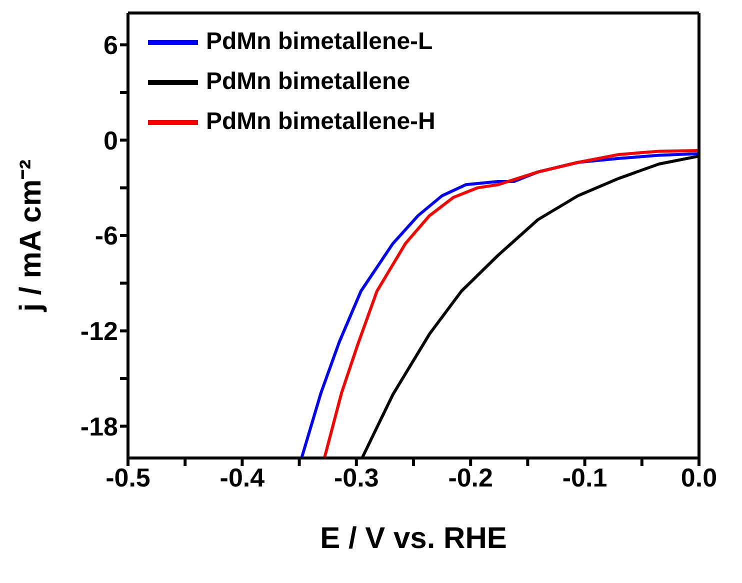 This screenshot has width=742, height=583. Describe the element at coordinates (99, 426) in the screenshot. I see `y-tick-label: -18` at that location.